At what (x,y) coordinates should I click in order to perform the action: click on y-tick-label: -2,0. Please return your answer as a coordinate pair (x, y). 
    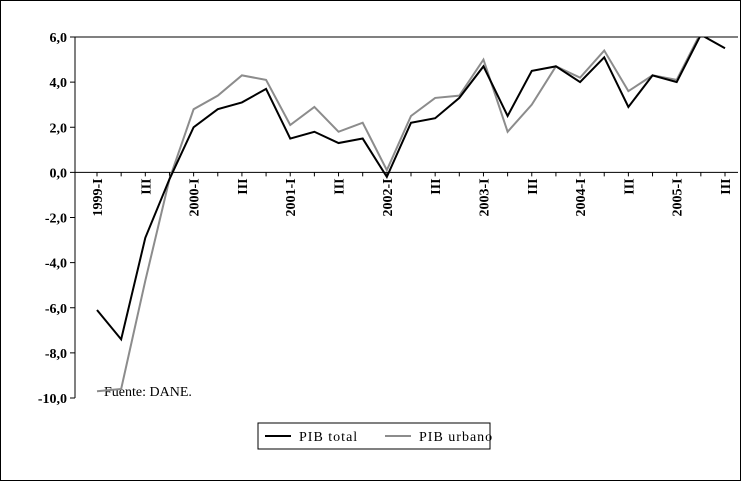
    Looking at the image, I should click on (56, 219).